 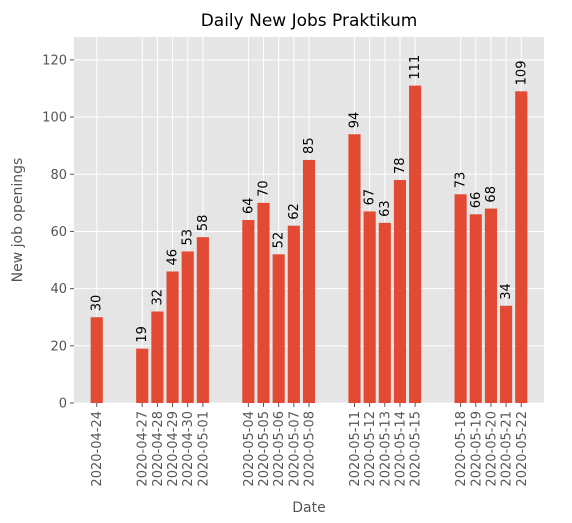 I want to click on x-tick-label: 2020-04-30, so click(x=188, y=449).